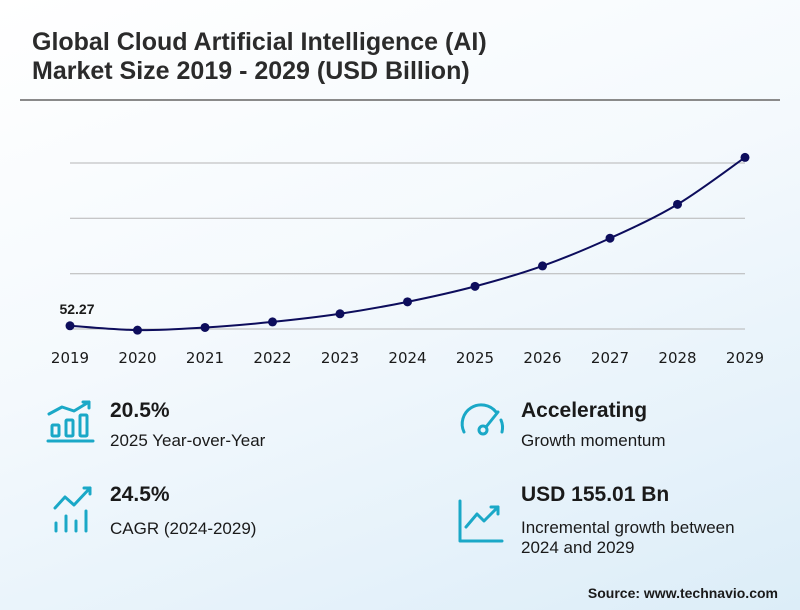 The width and height of the screenshot is (800, 610). I want to click on stat-momentum-value: Accelerating, so click(584, 410).